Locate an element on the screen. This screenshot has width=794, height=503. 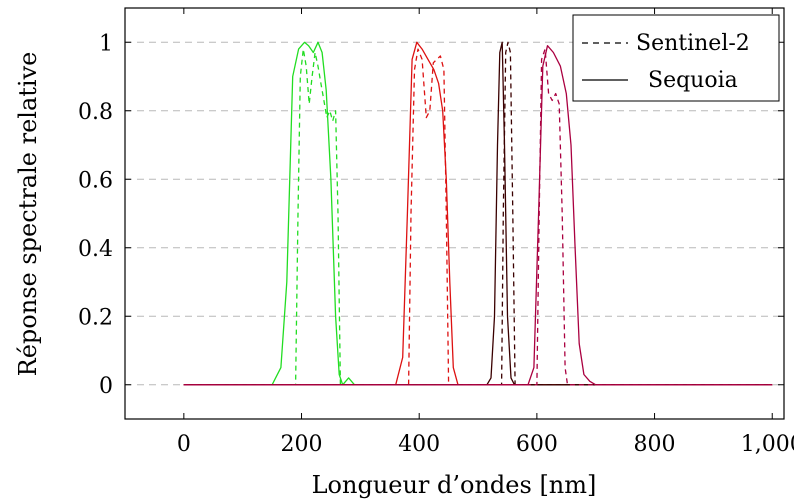
legend-box is located at coordinates (676, 58).